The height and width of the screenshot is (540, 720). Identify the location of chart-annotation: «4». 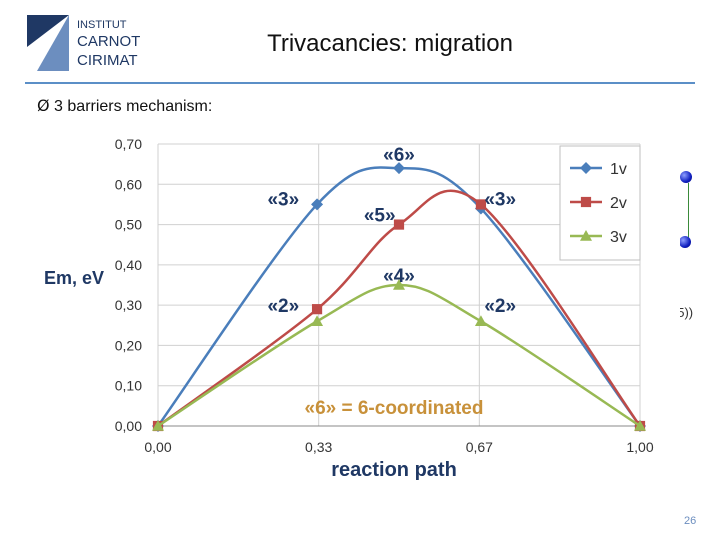
(399, 276).